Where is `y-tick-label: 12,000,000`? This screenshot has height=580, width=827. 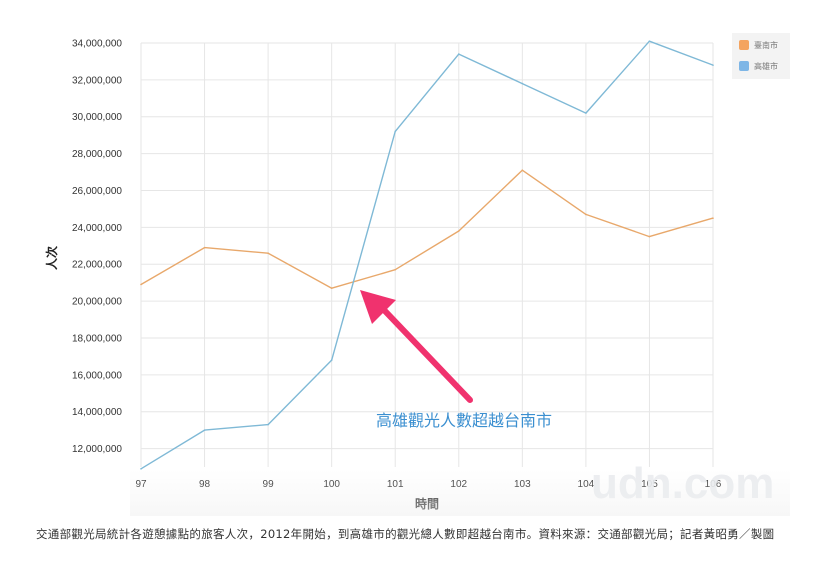 y-tick-label: 12,000,000 is located at coordinates (97, 449).